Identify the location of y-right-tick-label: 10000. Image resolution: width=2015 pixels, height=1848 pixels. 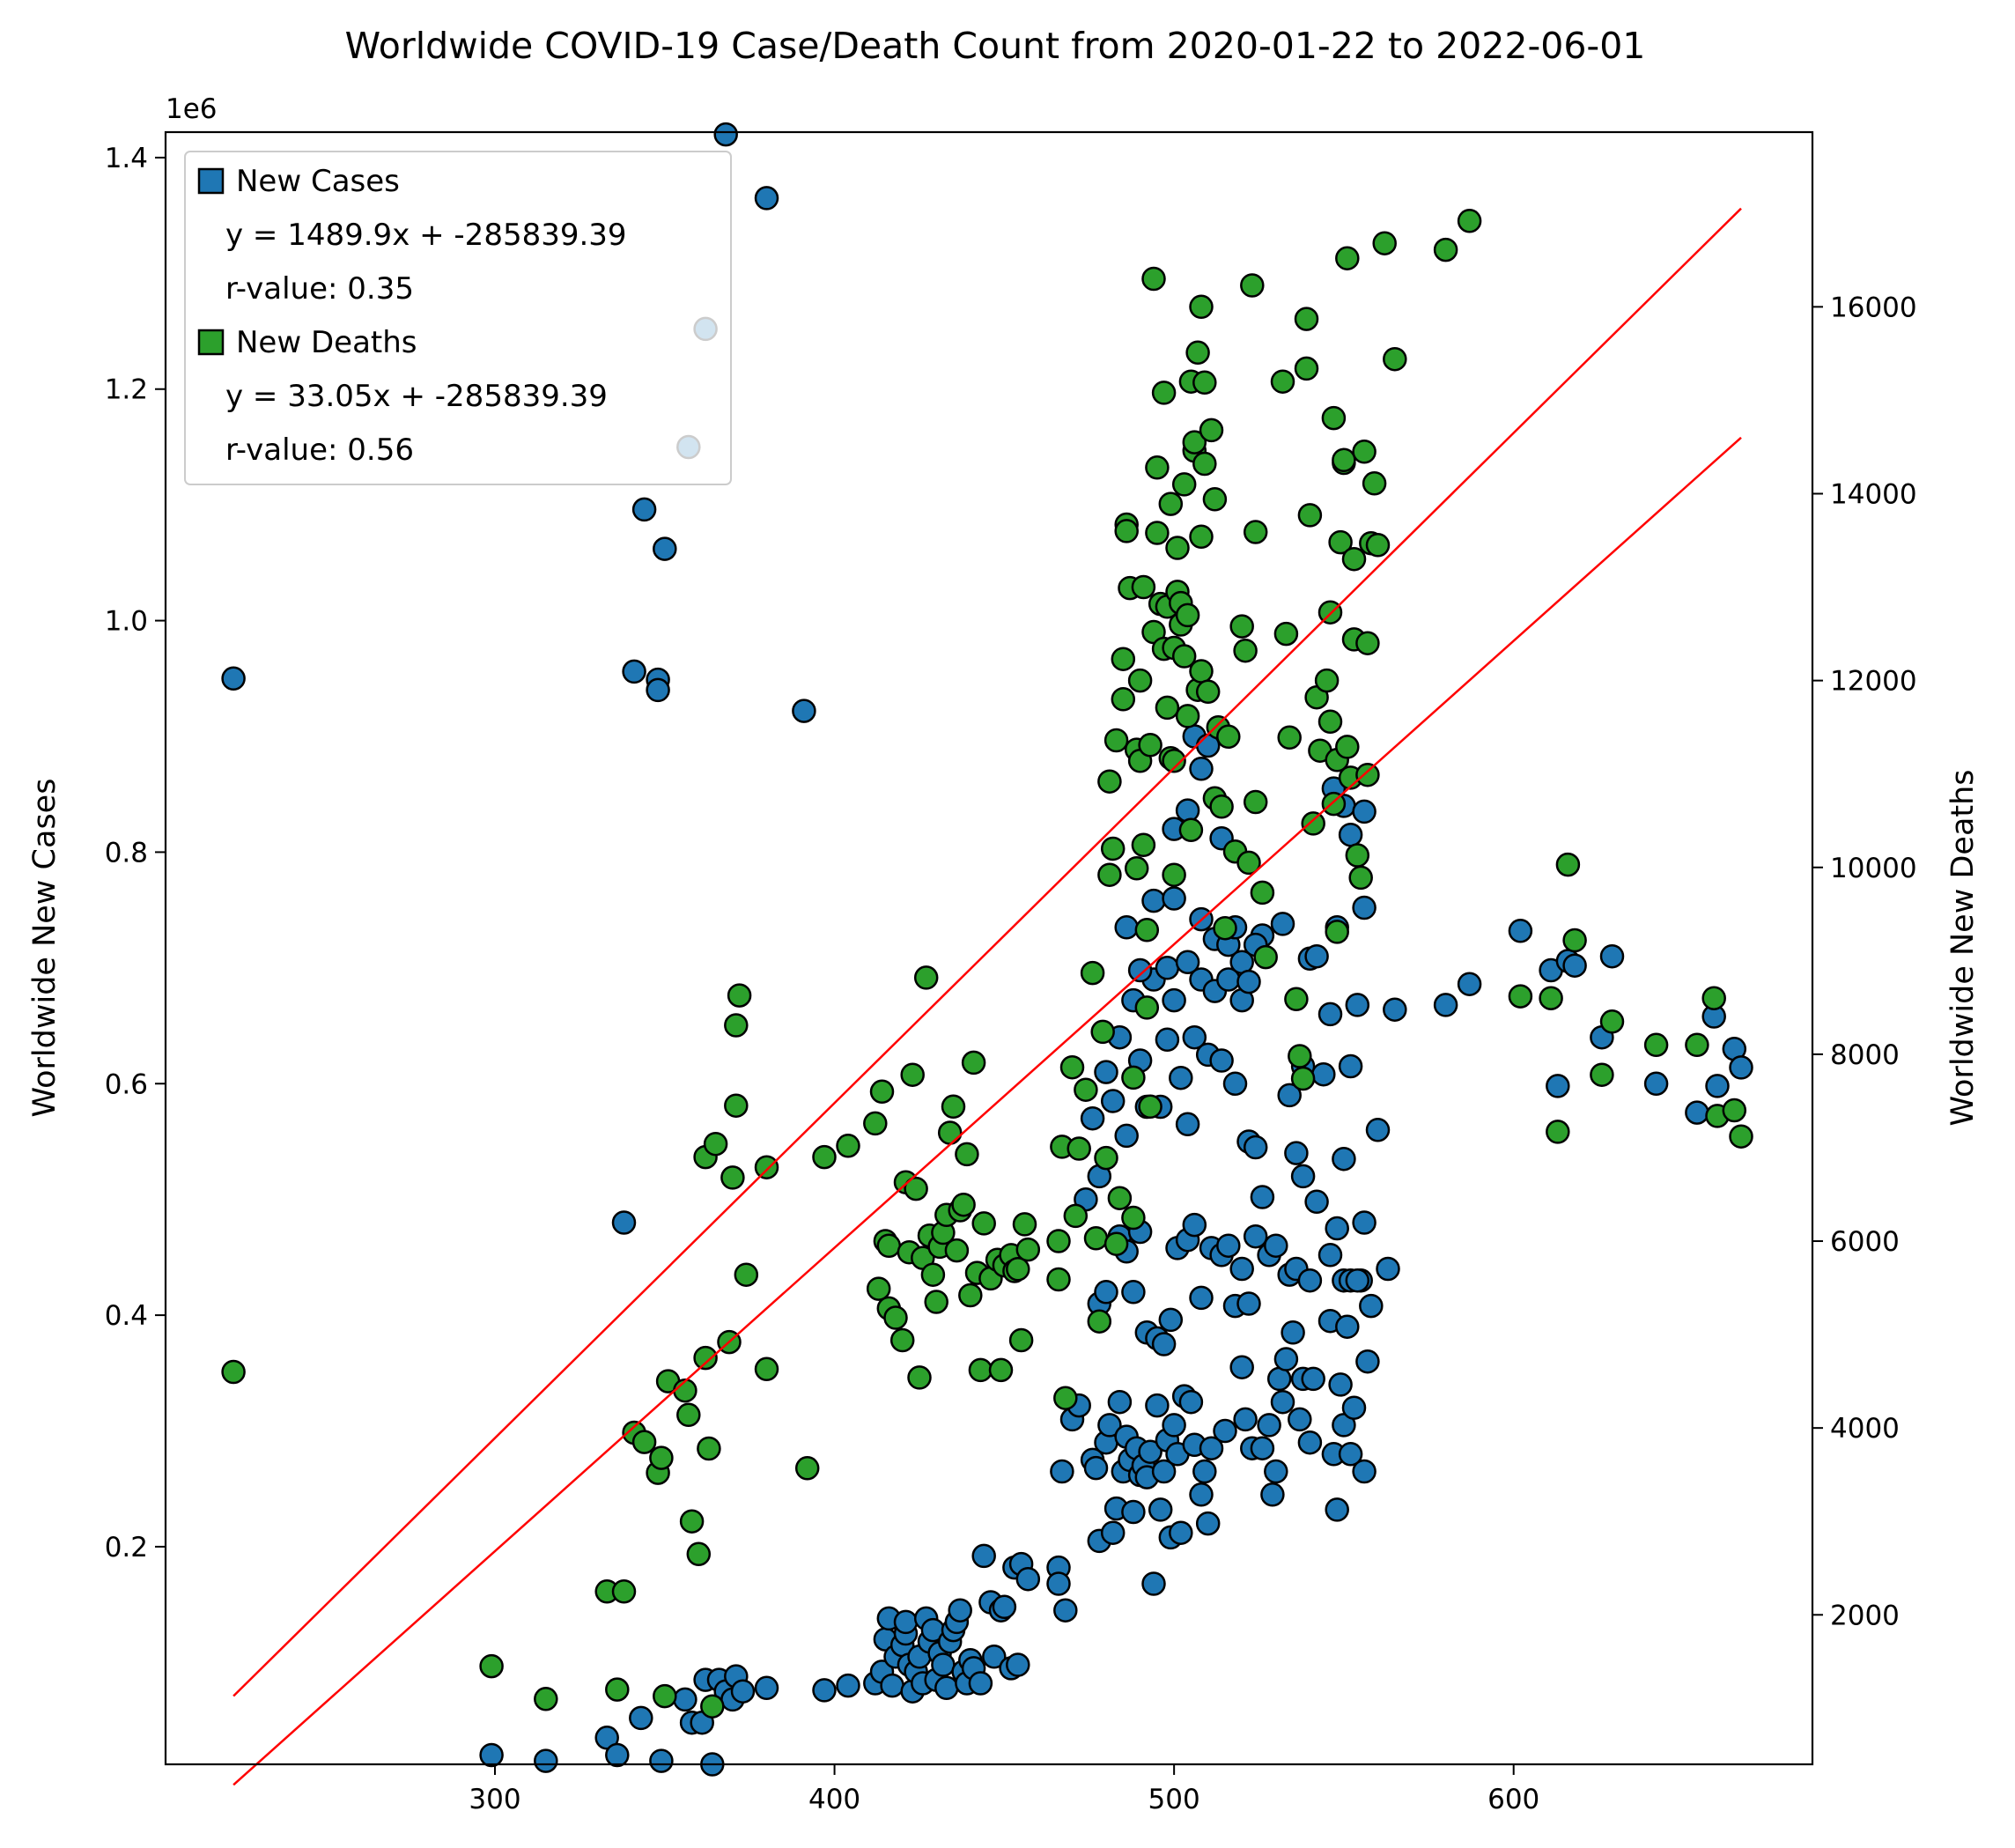
(1874, 868).